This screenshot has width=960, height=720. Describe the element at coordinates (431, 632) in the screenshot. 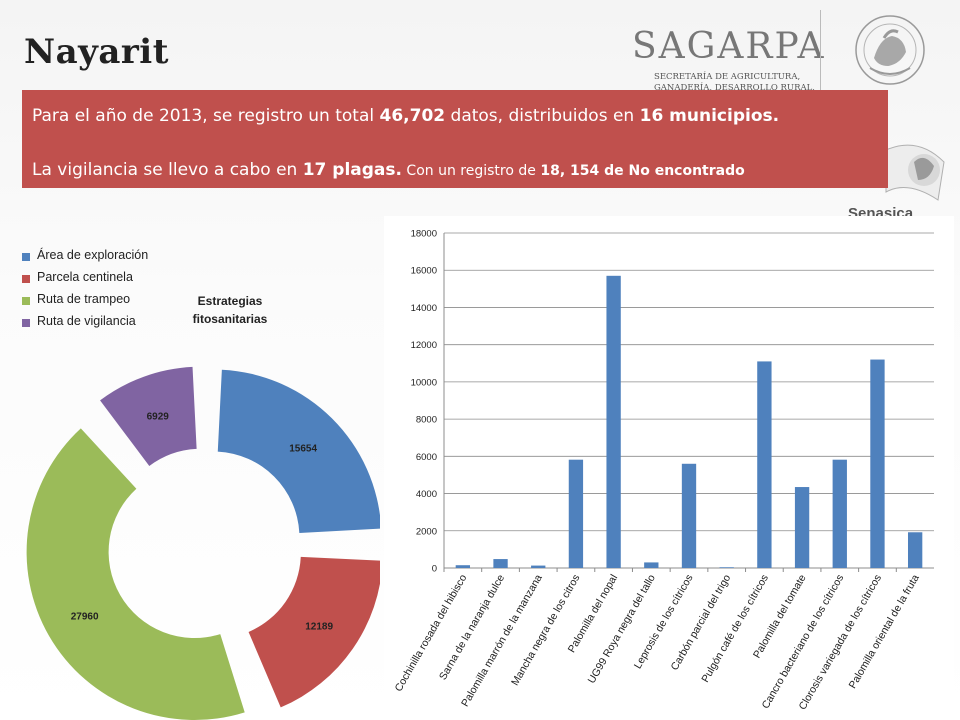

I see `x-tick-label: Cochinilla rosada del hibisco` at that location.